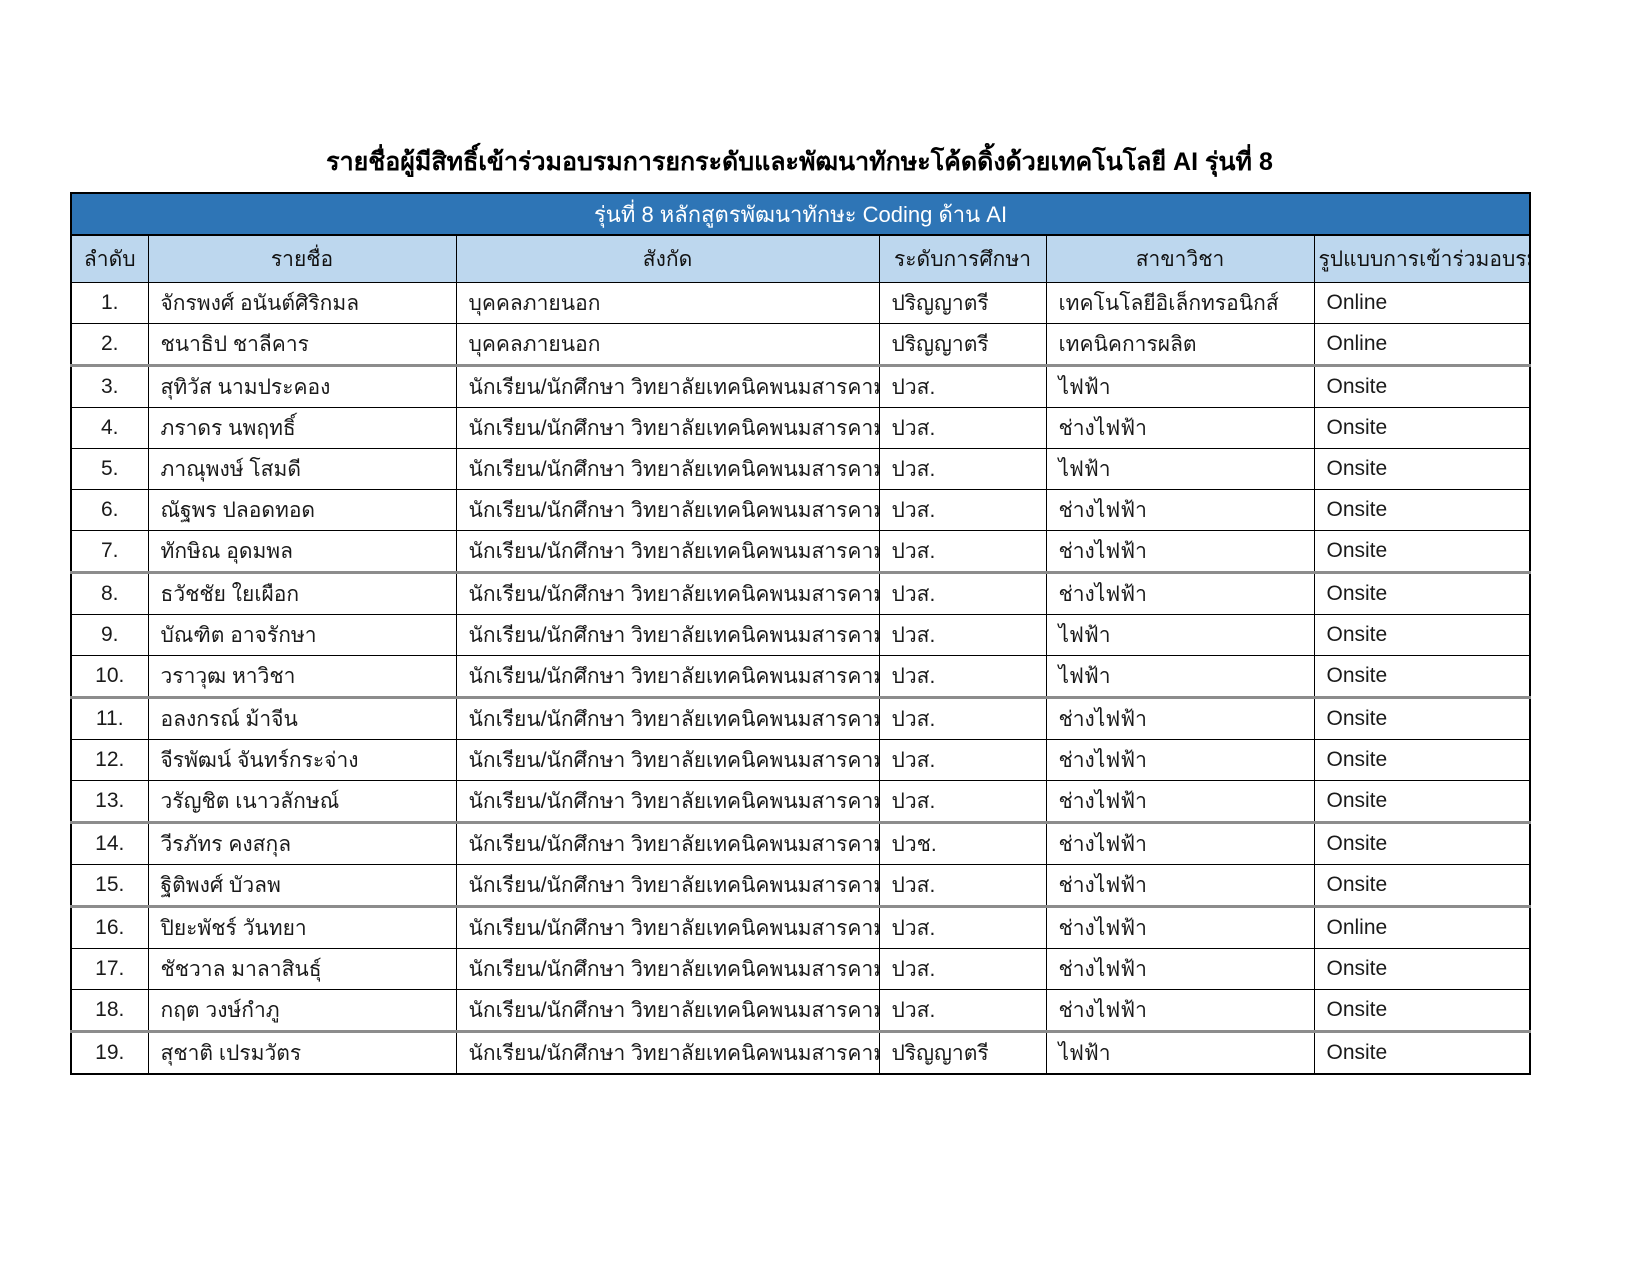  What do you see at coordinates (302, 1052) in the screenshot?
I see `cell-name: สุชาติ เปรมวัตร` at bounding box center [302, 1052].